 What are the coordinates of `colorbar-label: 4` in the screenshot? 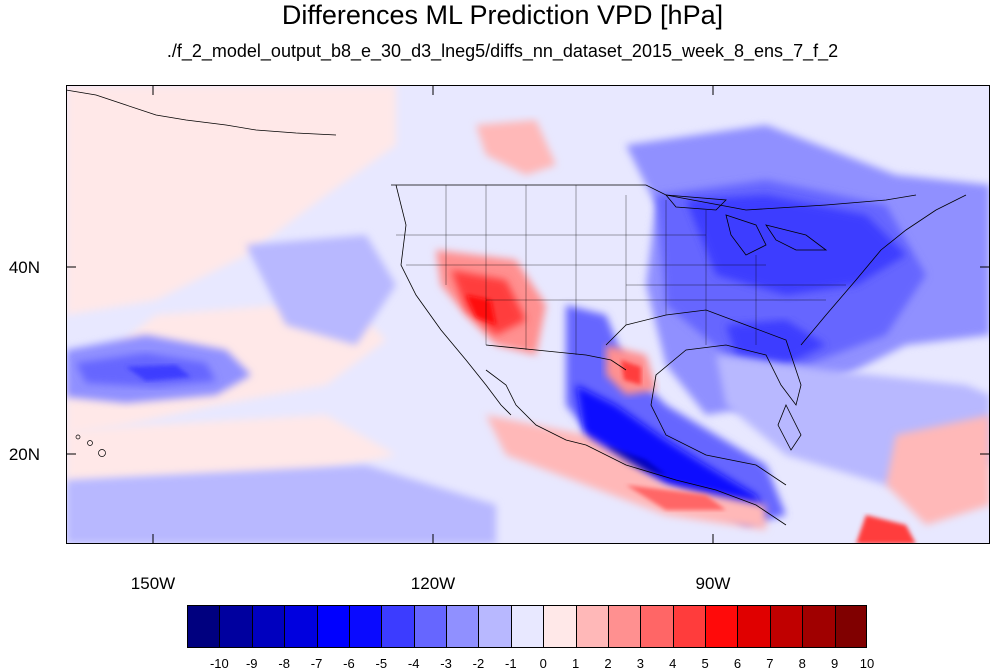 It's located at (673, 663).